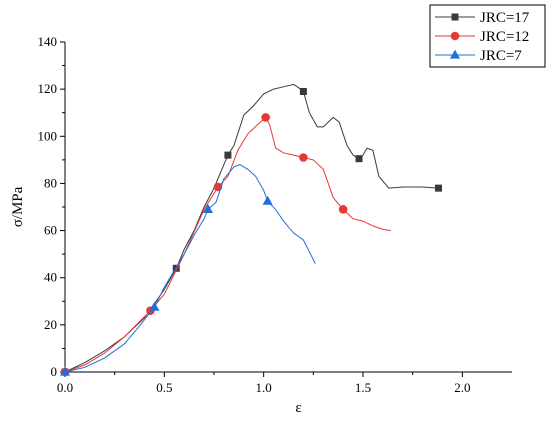 The height and width of the screenshot is (429, 550). I want to click on y-tick-label: 120, so click(48, 88).